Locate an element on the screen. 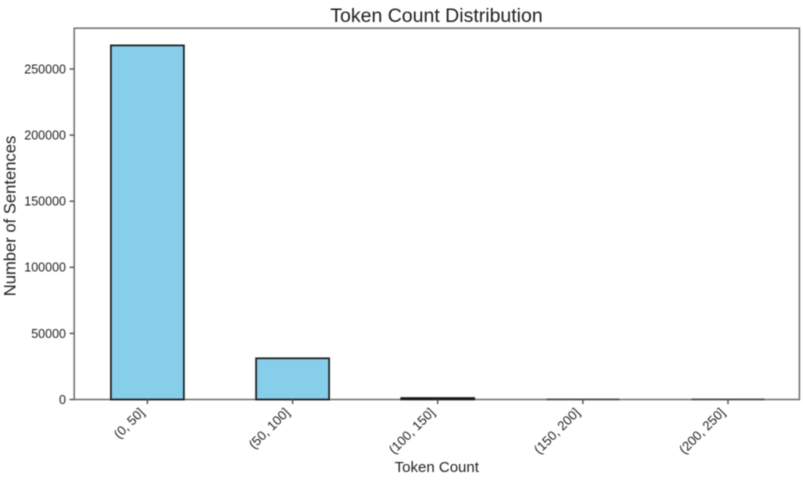 Image resolution: width=803 pixels, height=492 pixels. svg-text: 150000 is located at coordinates (45, 202).